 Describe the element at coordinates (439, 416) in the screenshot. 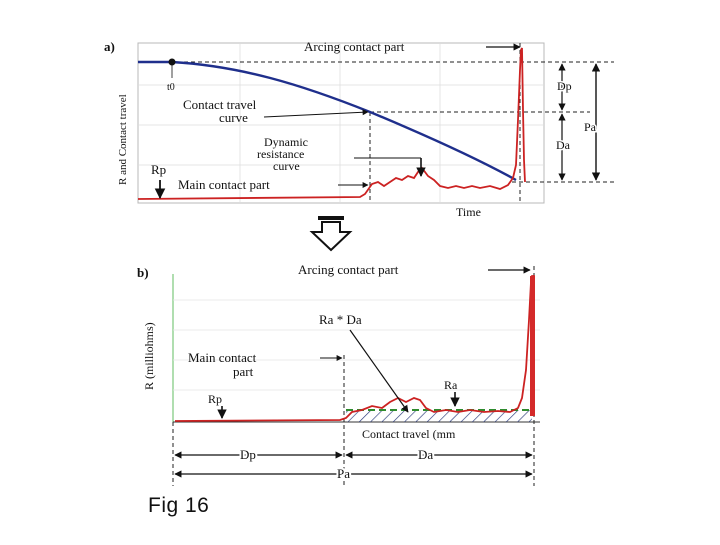

I see `ra-da-hatched-area` at that location.